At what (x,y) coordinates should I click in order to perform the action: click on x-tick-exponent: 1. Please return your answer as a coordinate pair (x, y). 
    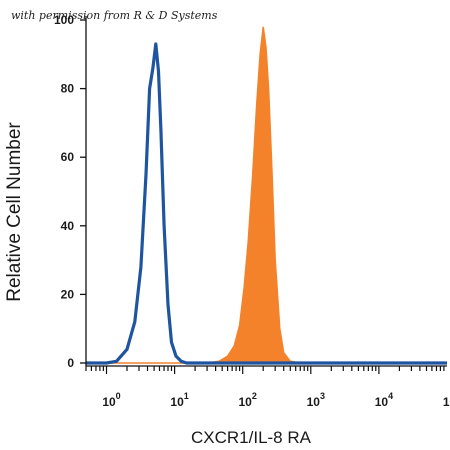
    Looking at the image, I should click on (186, 396).